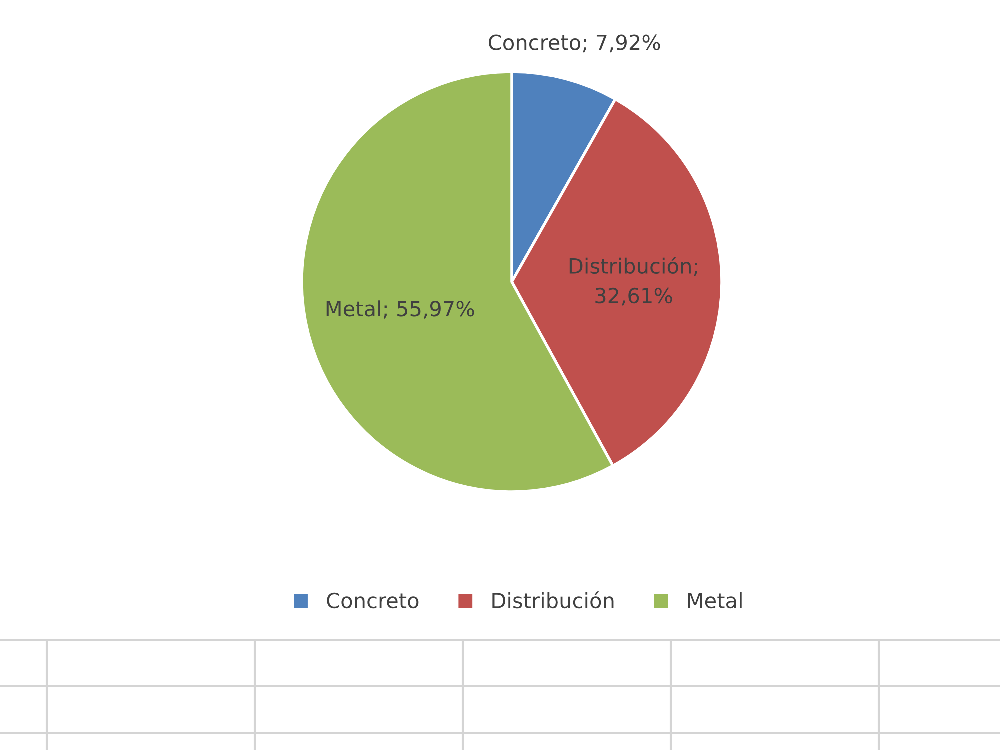 This screenshot has width=1000, height=750. Describe the element at coordinates (634, 281) in the screenshot. I see `data-label: Distribución; 32,61%` at that location.